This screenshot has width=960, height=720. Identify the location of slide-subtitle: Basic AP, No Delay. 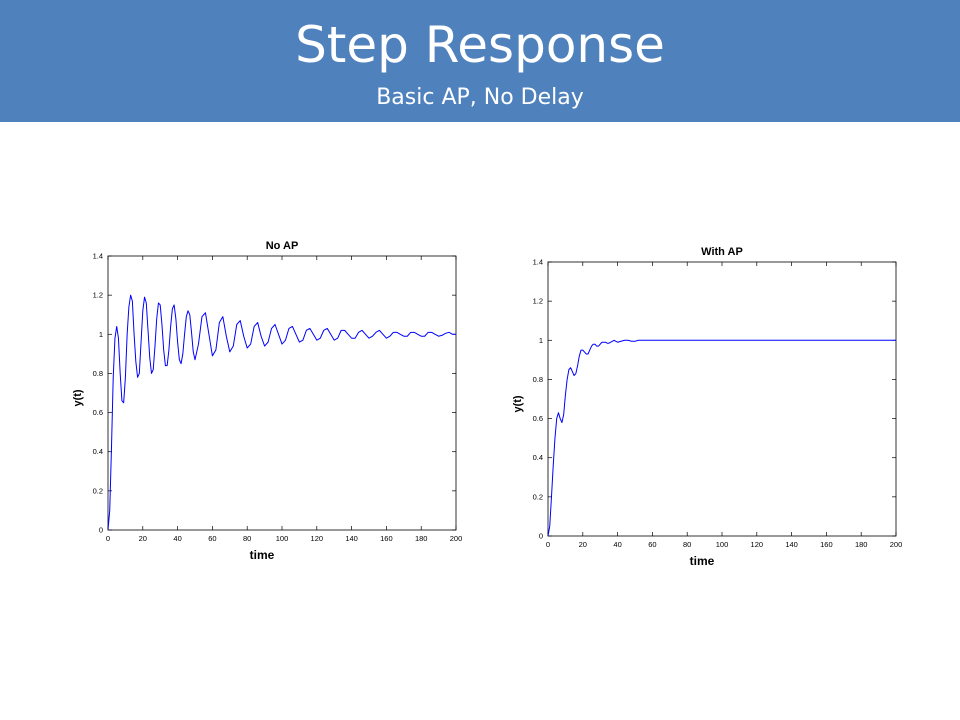
(480, 97).